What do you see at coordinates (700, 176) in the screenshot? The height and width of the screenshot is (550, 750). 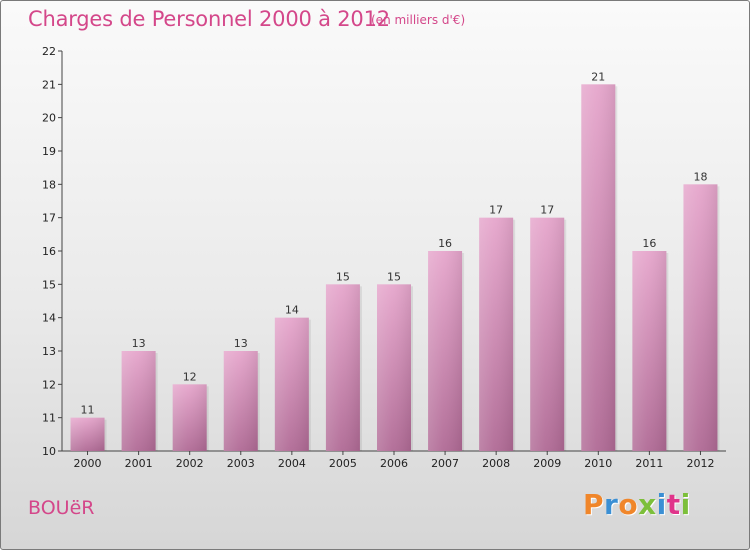 I see `bar-value-label: 18` at bounding box center [700, 176].